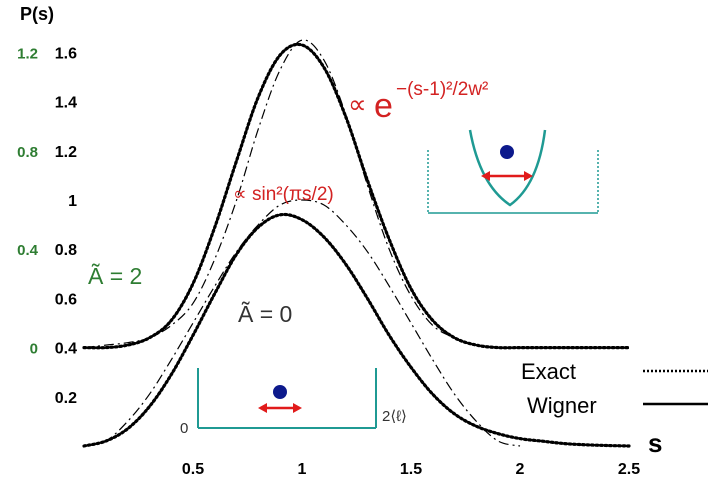 The width and height of the screenshot is (708, 491). What do you see at coordinates (193, 469) in the screenshot?
I see `x-tick-label: 0.5` at bounding box center [193, 469].